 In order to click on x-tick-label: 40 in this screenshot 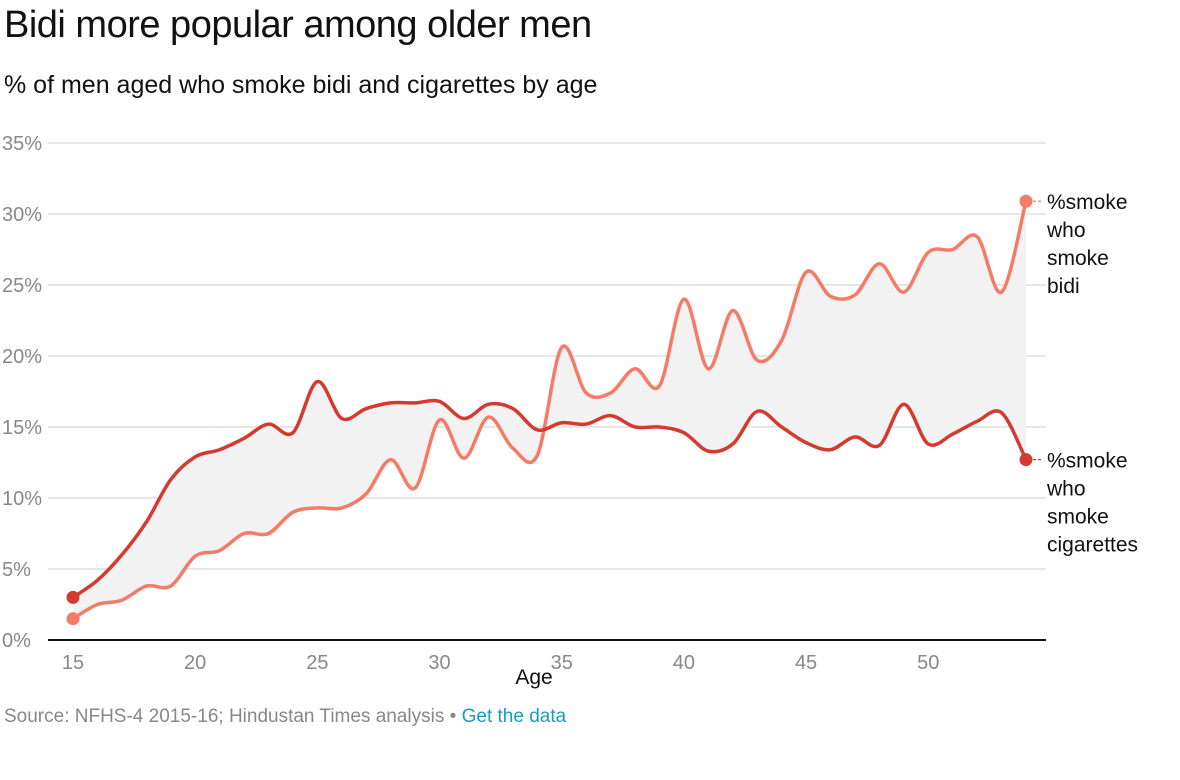, I will do `click(684, 663)`.